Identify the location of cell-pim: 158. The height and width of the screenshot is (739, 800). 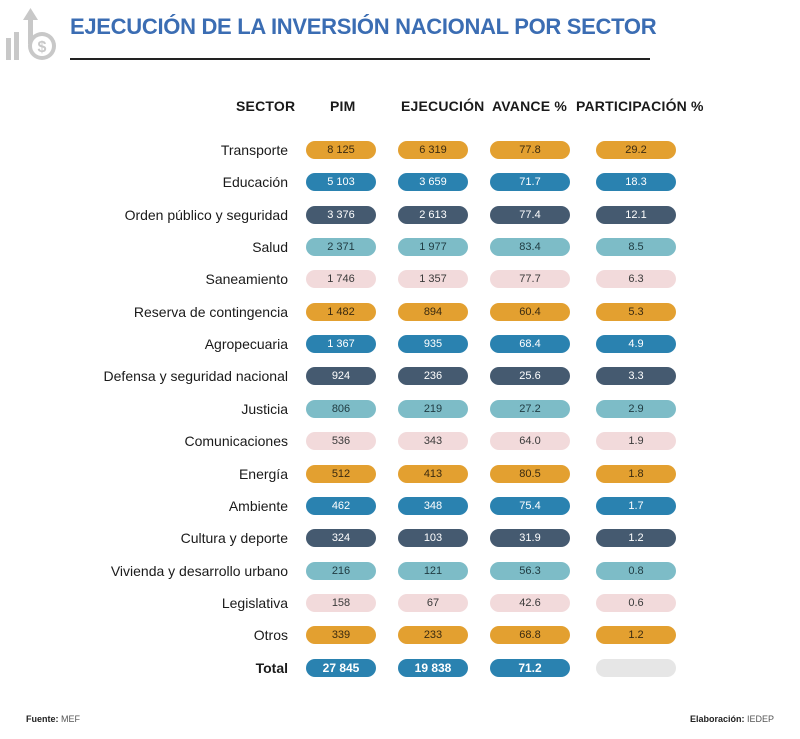
(341, 602).